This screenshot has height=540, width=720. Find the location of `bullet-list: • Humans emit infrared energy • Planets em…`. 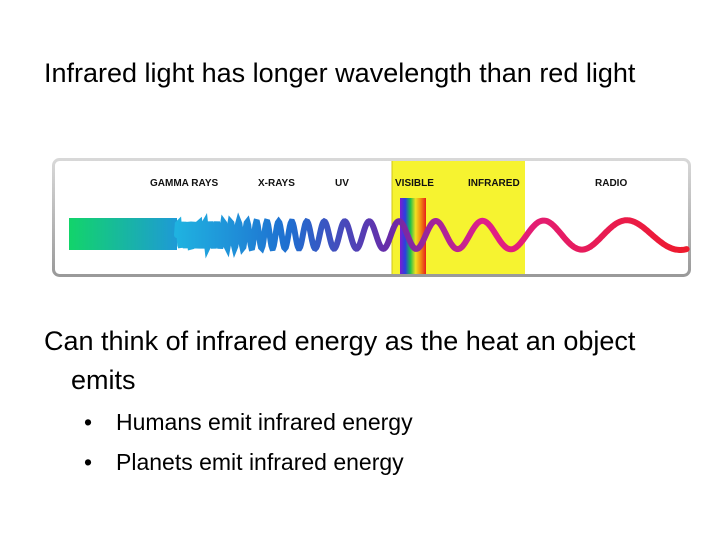

bullet-list: • Humans emit infrared energy • Planets em… is located at coordinates (248, 442).